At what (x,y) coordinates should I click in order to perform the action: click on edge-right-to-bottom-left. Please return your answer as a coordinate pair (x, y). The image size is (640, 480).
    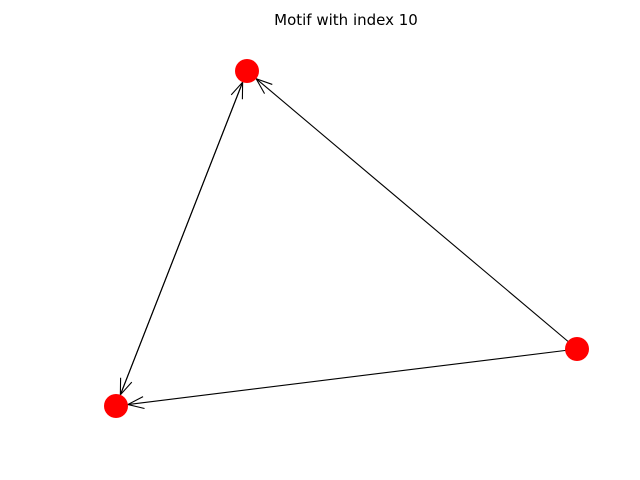
    Looking at the image, I should click on (352, 377).